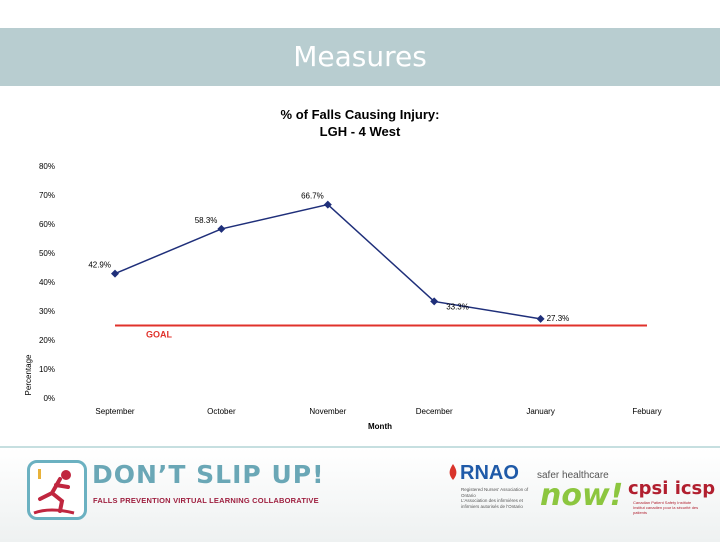 The image size is (720, 542). I want to click on x-tick-label: December, so click(434, 411).